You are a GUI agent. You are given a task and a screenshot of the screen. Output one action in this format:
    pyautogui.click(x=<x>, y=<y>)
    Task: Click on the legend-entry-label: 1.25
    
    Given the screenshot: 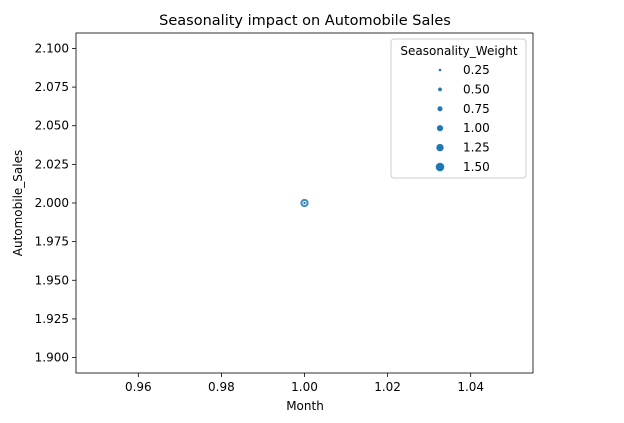 What is the action you would take?
    pyautogui.click(x=476, y=148)
    